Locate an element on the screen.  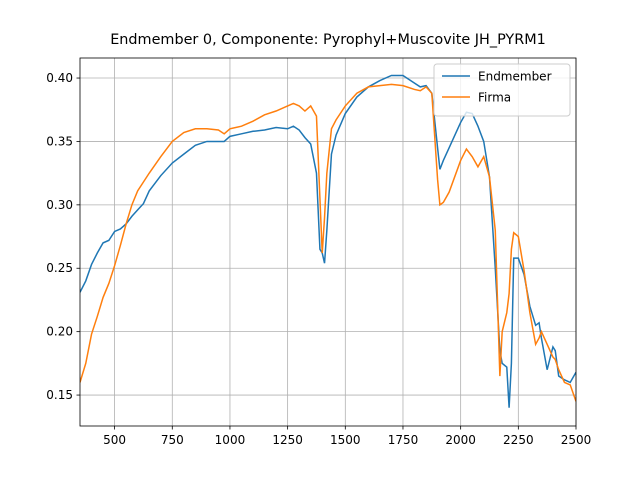
y-tick-label: 0.20 is located at coordinates (59, 332).